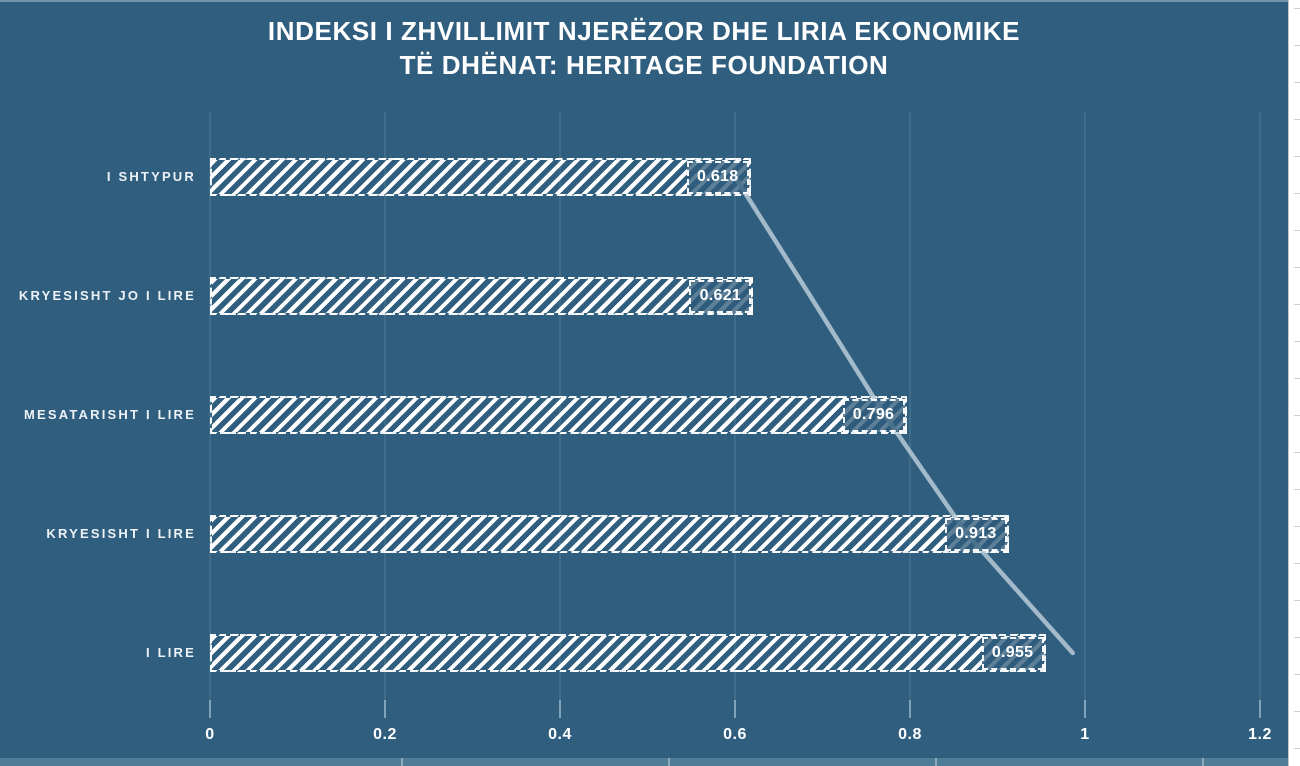  What do you see at coordinates (644, 65) in the screenshot?
I see `chart-title-line2: TË DHËNAT: HERITAGE FOUNDATION` at bounding box center [644, 65].